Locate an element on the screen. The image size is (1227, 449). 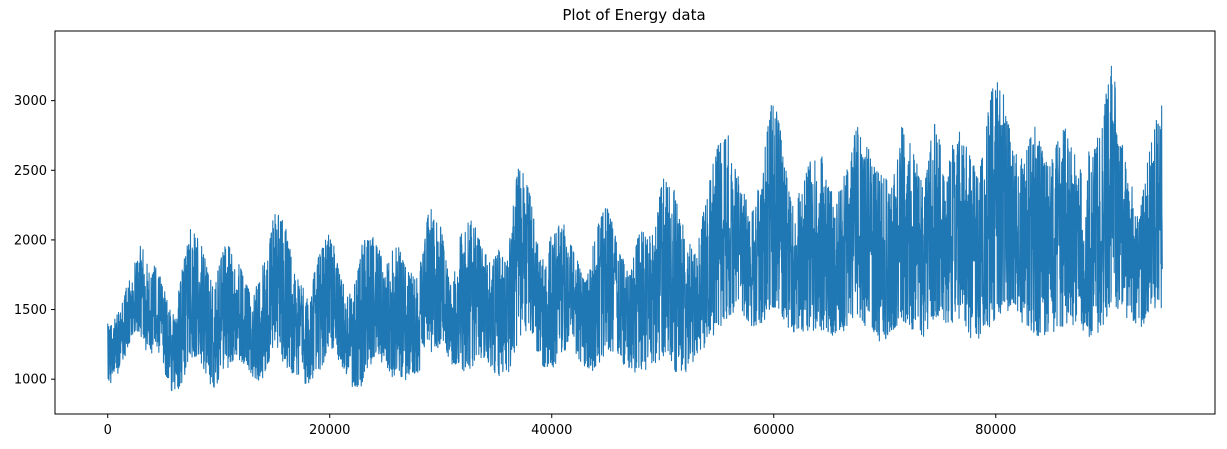
x-tick-label: 20000 is located at coordinates (329, 430).